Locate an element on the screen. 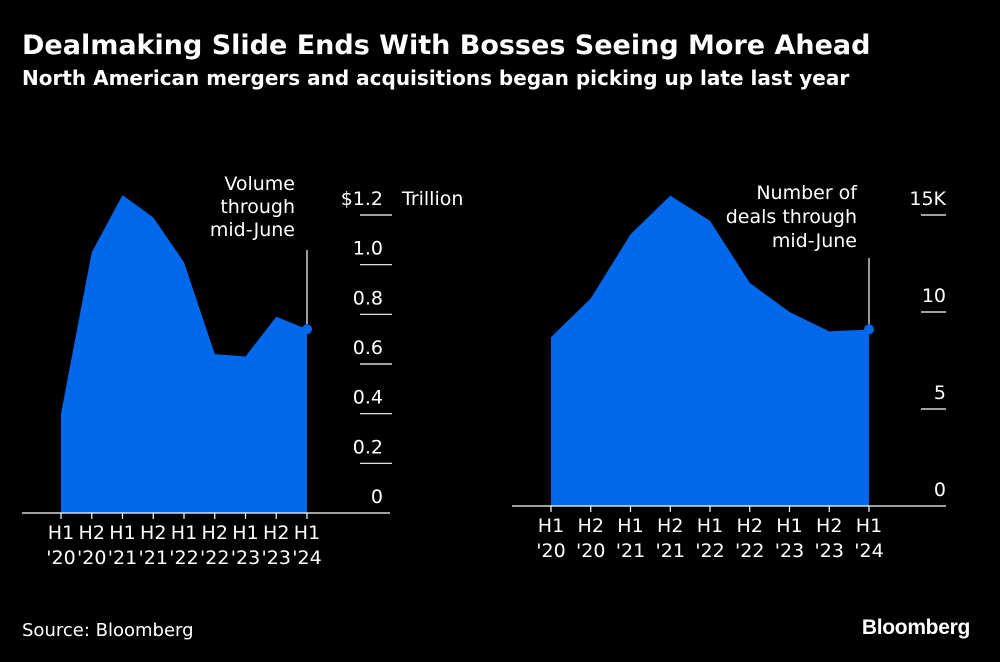  y-tick-label-2-1: 0 is located at coordinates (940, 490).